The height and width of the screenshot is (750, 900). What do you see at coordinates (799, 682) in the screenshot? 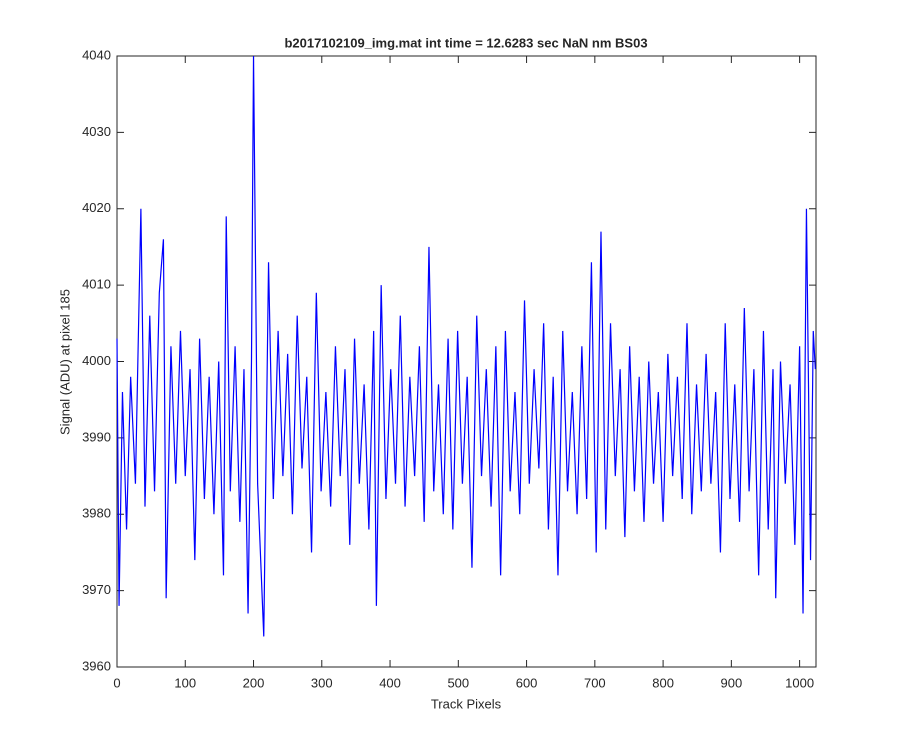
I see `x-tick-label: 1000` at bounding box center [799, 682].